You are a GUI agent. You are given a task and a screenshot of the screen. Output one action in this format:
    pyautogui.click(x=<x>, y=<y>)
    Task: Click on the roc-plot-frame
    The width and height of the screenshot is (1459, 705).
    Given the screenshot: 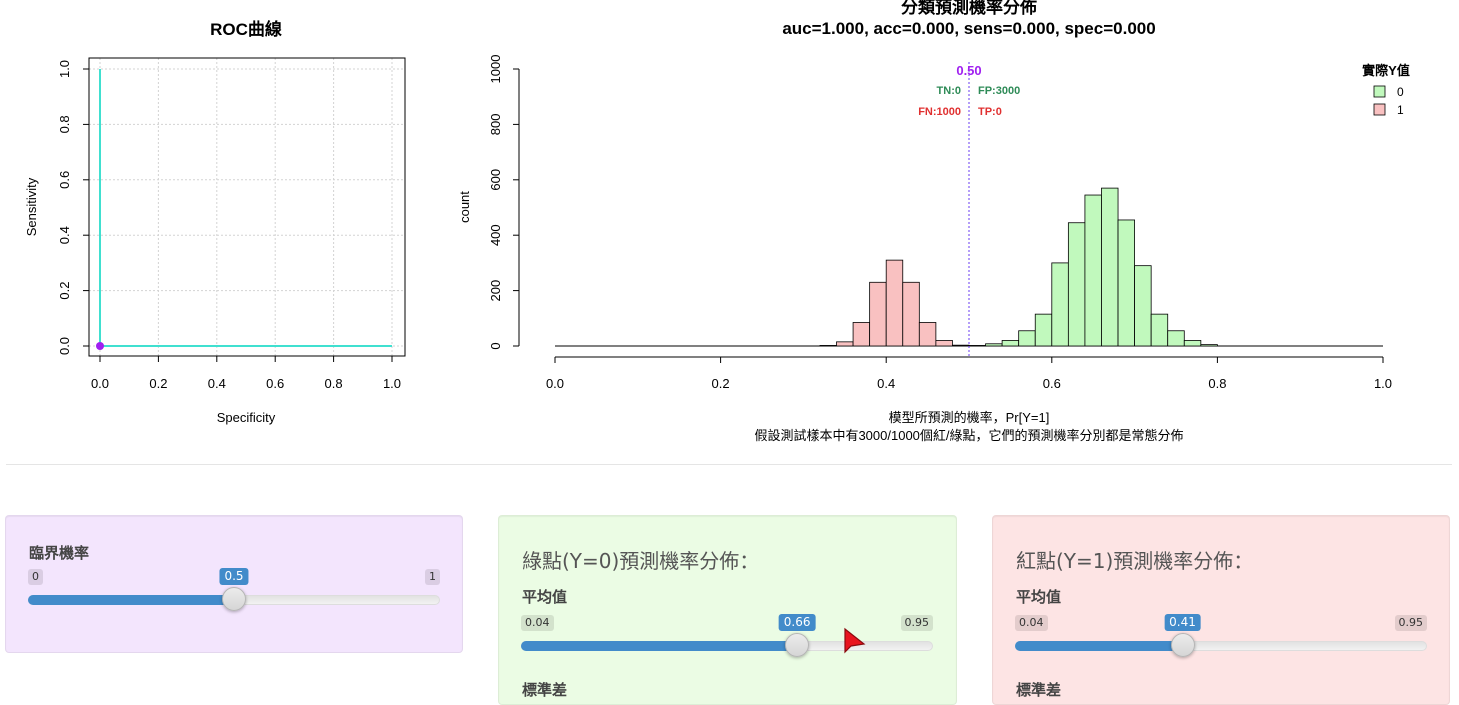 What is the action you would take?
    pyautogui.click(x=247, y=207)
    